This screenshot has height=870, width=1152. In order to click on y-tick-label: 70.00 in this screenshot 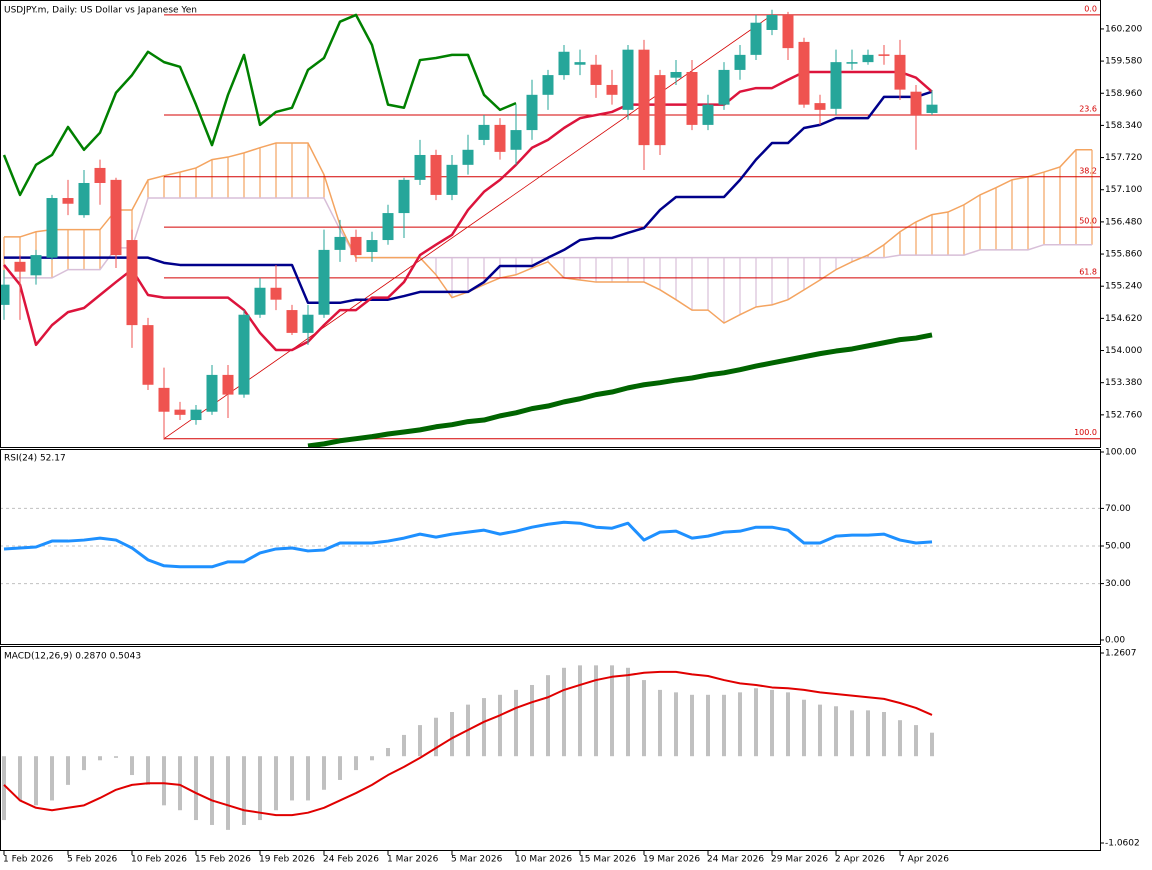, I will do `click(1118, 509)`.